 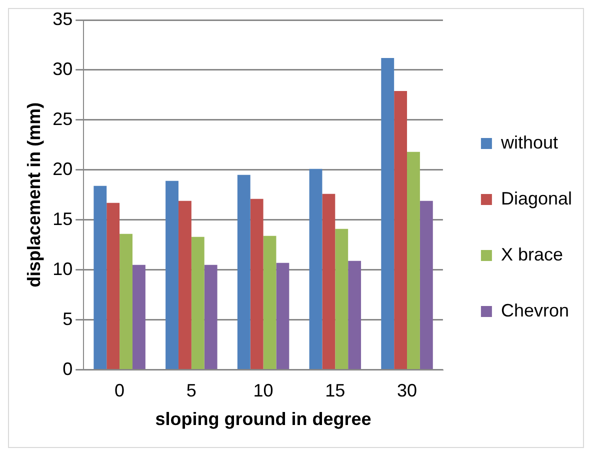 I want to click on y-tick-label: 5, so click(x=67, y=318).